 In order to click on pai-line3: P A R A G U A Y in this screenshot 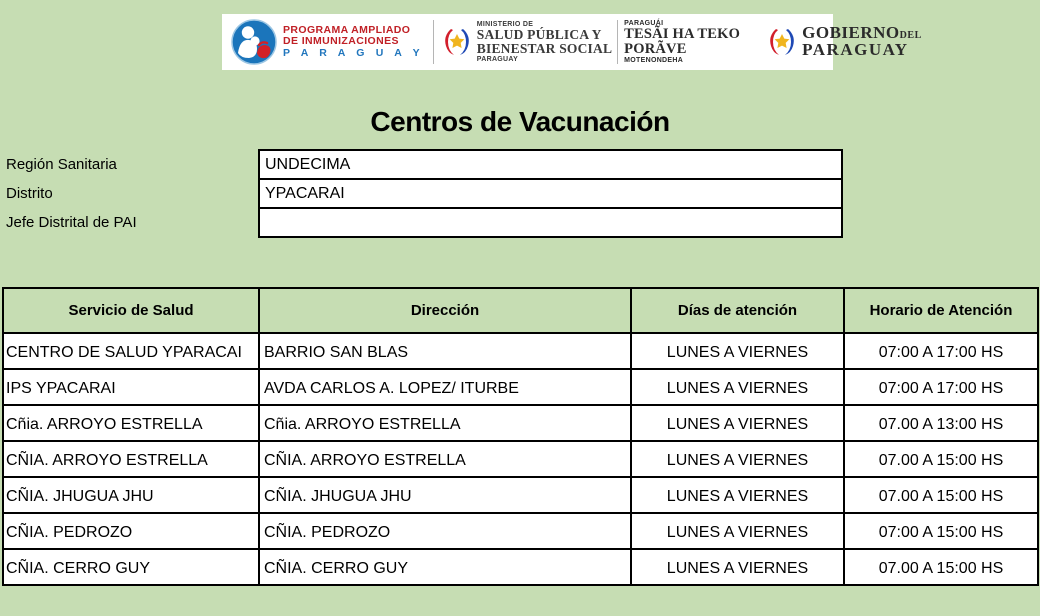, I will do `click(353, 52)`.